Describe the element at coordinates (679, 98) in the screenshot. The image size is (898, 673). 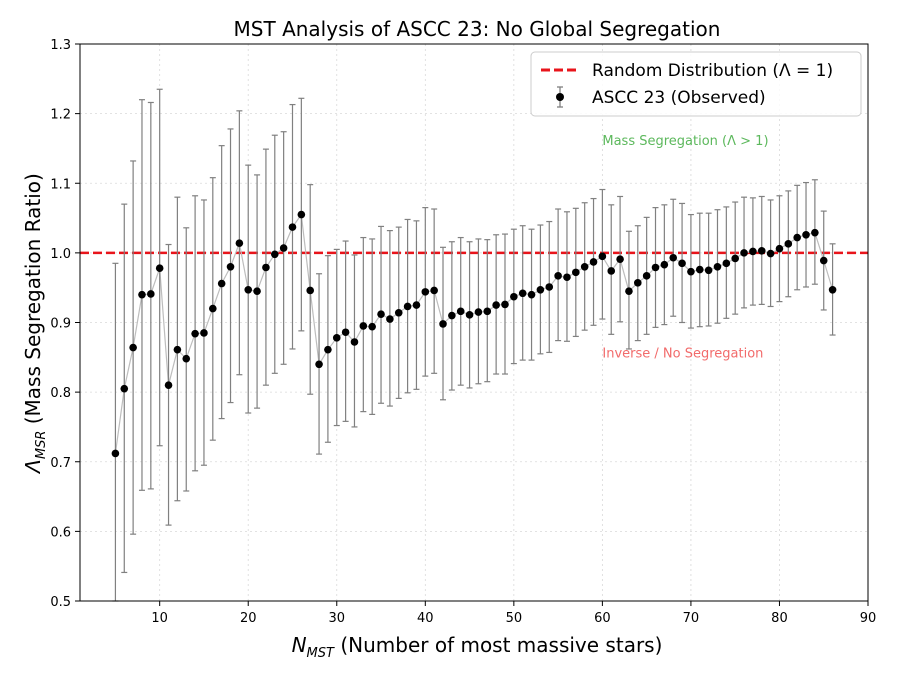
I see `legend-series-label: ASCC 23 (Observed)` at that location.